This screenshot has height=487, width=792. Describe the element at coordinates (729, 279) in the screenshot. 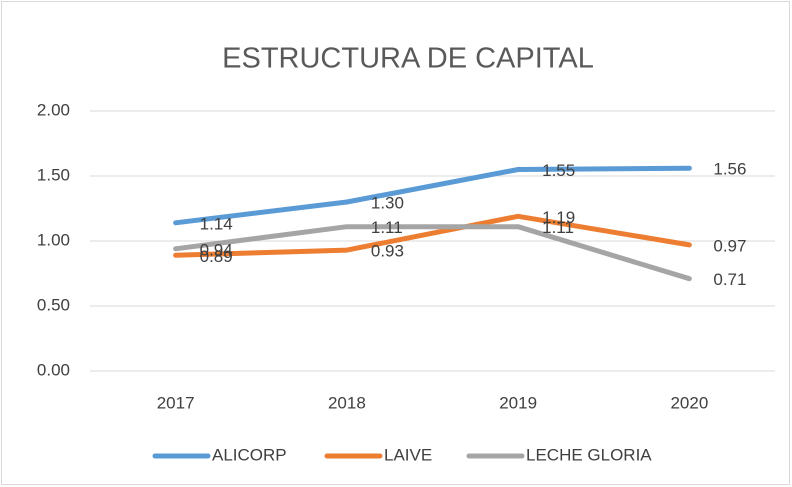

I see `data-label: 0.71` at that location.